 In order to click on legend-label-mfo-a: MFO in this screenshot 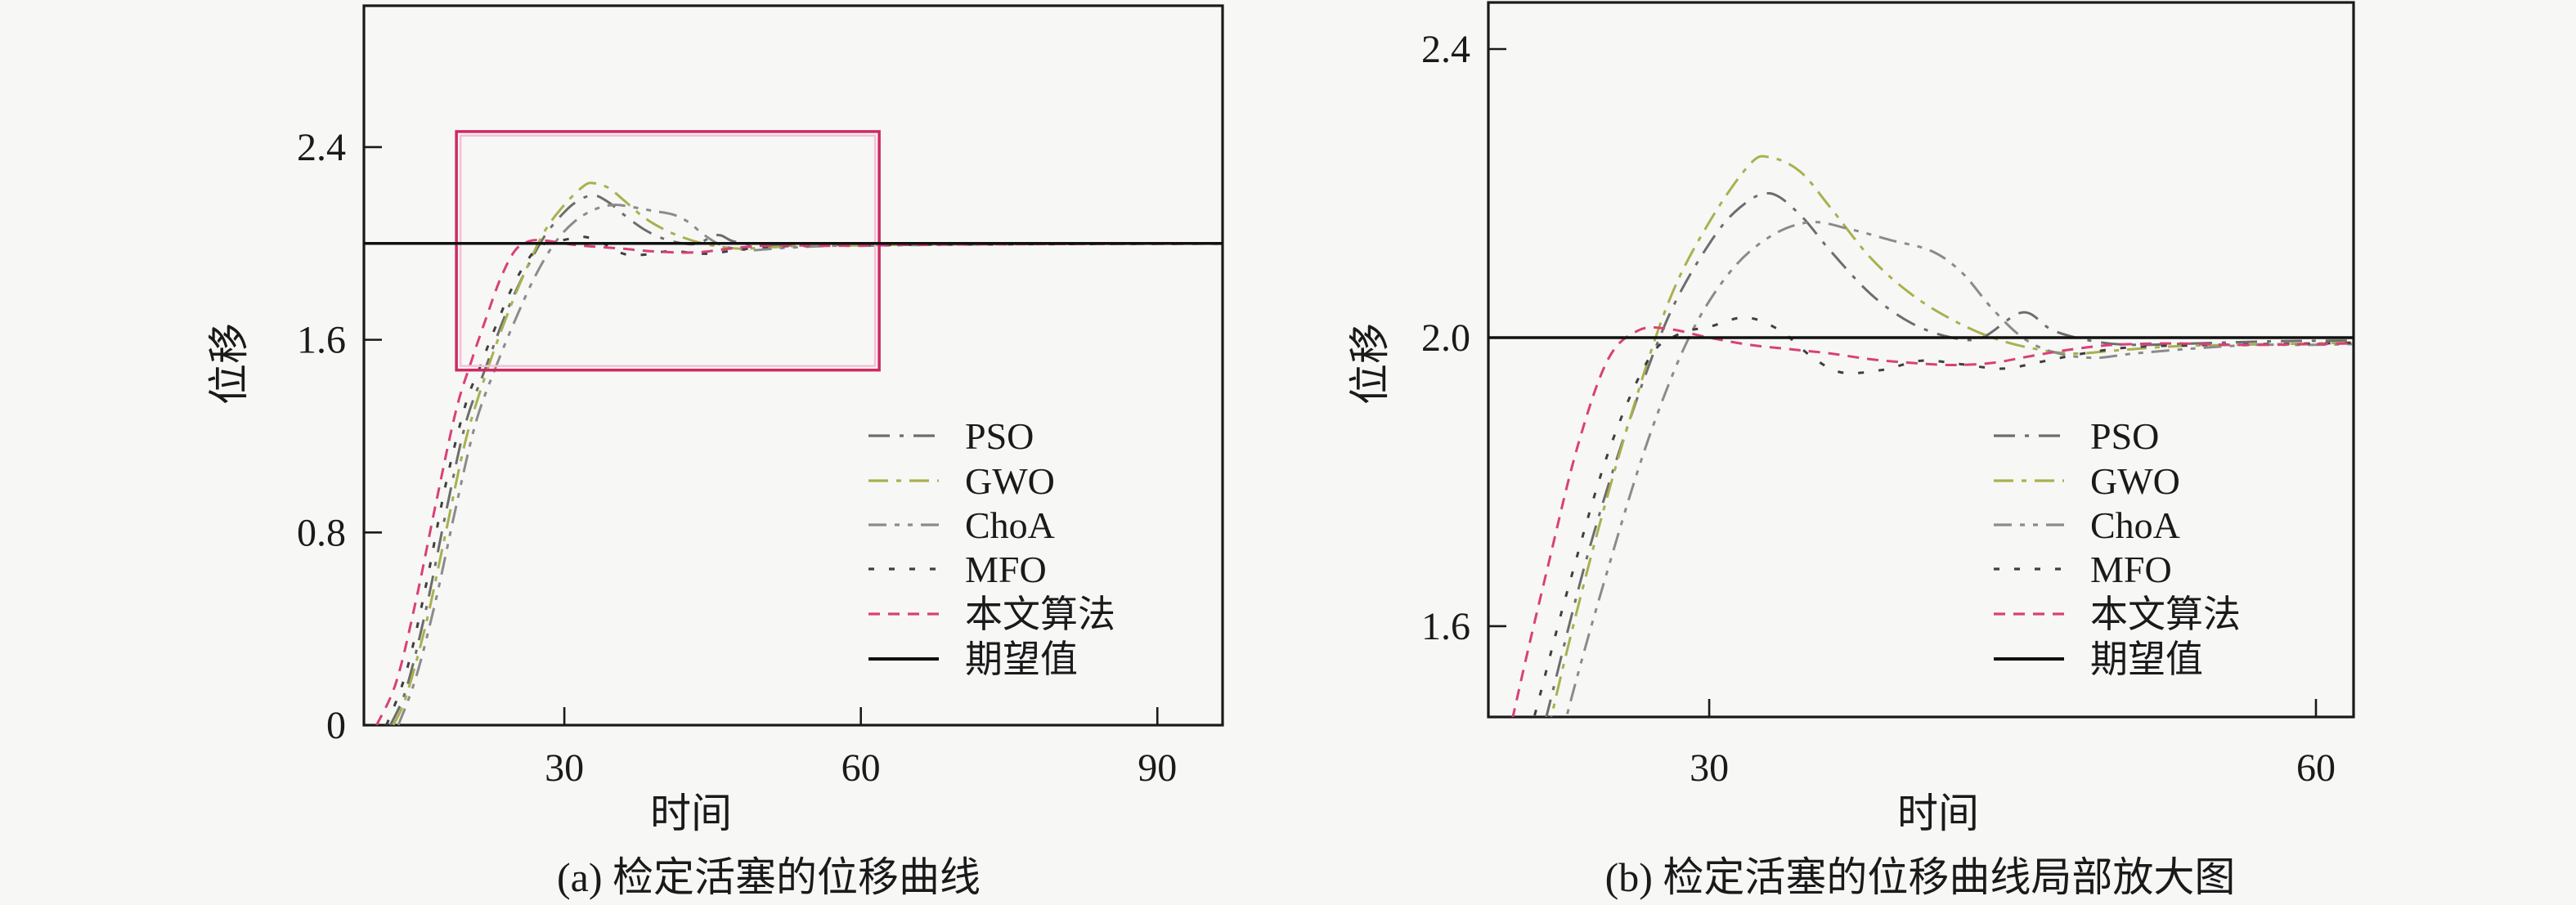, I will do `click(1006, 569)`.